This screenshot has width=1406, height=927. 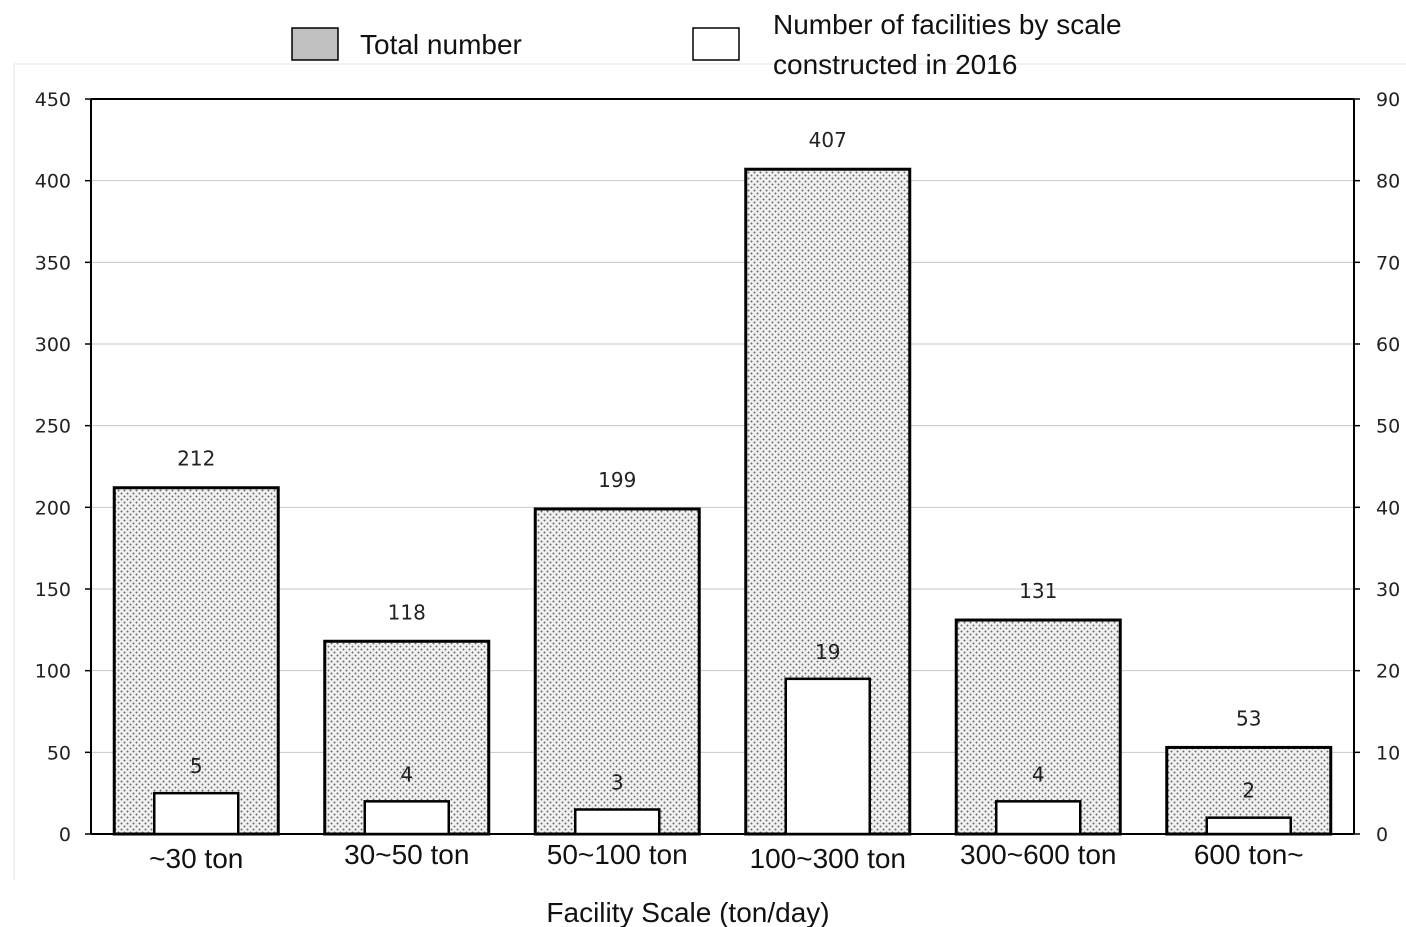 What do you see at coordinates (1038, 854) in the screenshot?
I see `x-tick-label: 300~600 ton` at bounding box center [1038, 854].